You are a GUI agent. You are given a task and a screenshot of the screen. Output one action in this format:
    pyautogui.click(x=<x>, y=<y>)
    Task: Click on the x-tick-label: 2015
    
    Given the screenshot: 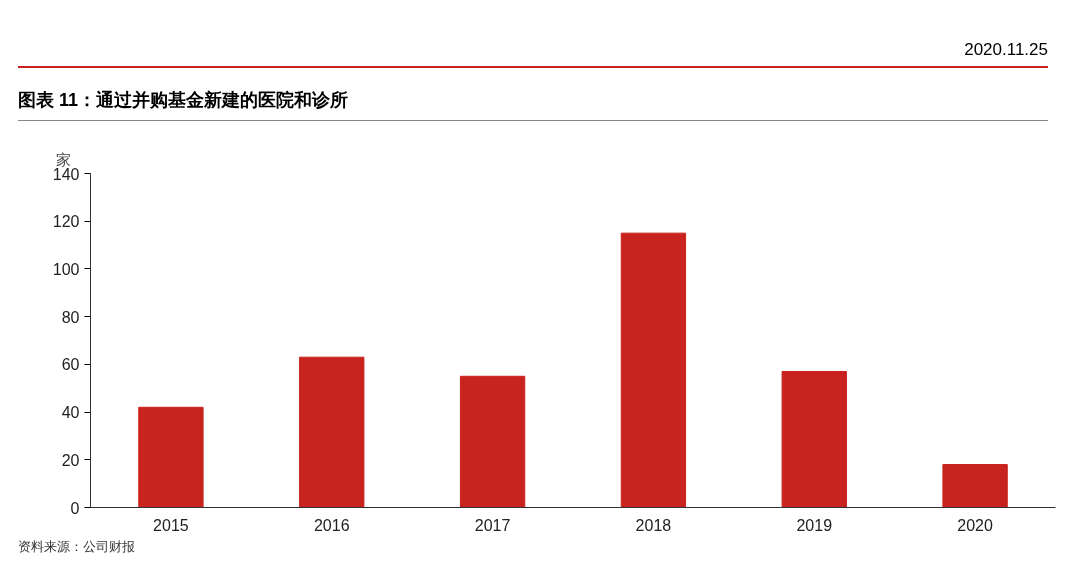 What is the action you would take?
    pyautogui.click(x=171, y=525)
    